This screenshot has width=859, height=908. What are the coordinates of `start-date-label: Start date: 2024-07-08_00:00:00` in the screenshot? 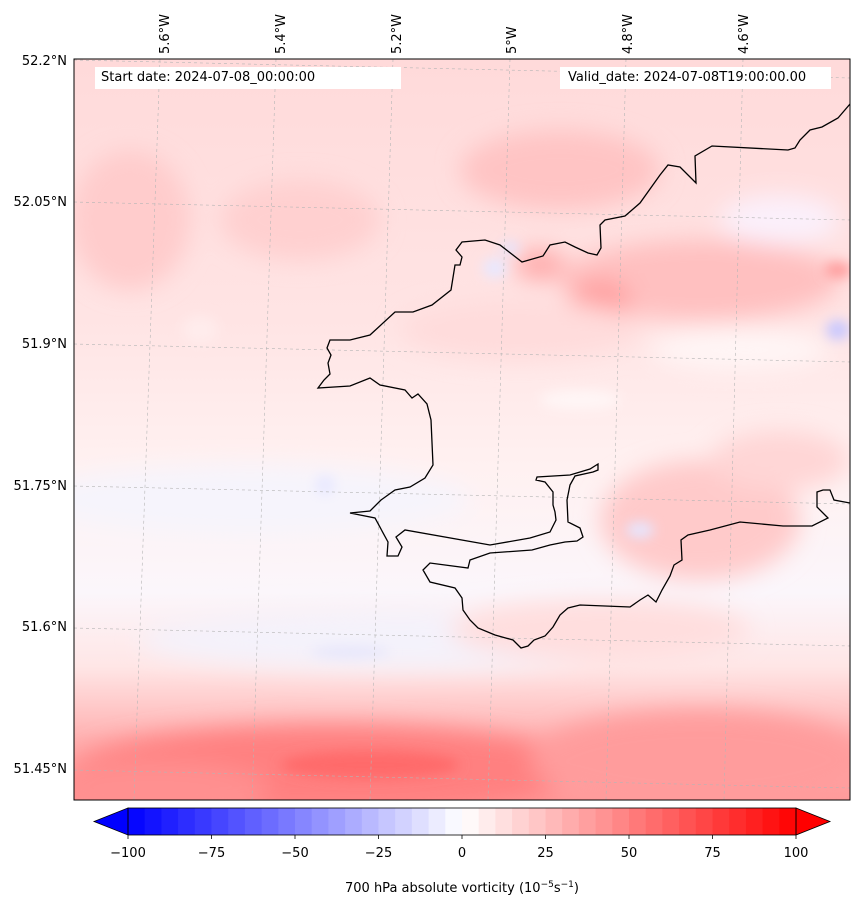 It's located at (248, 78).